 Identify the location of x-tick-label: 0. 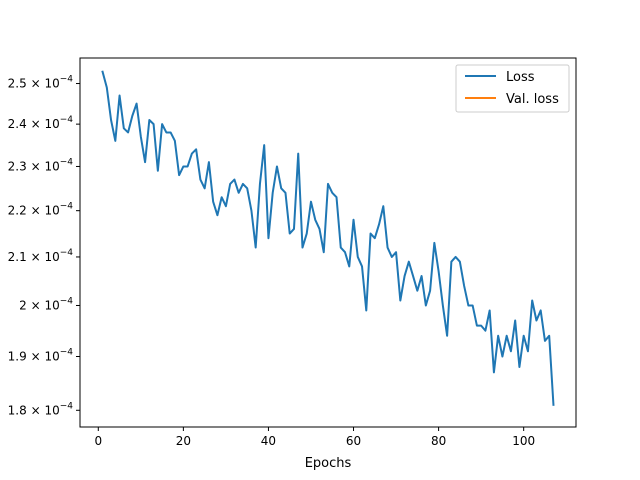
(98, 441).